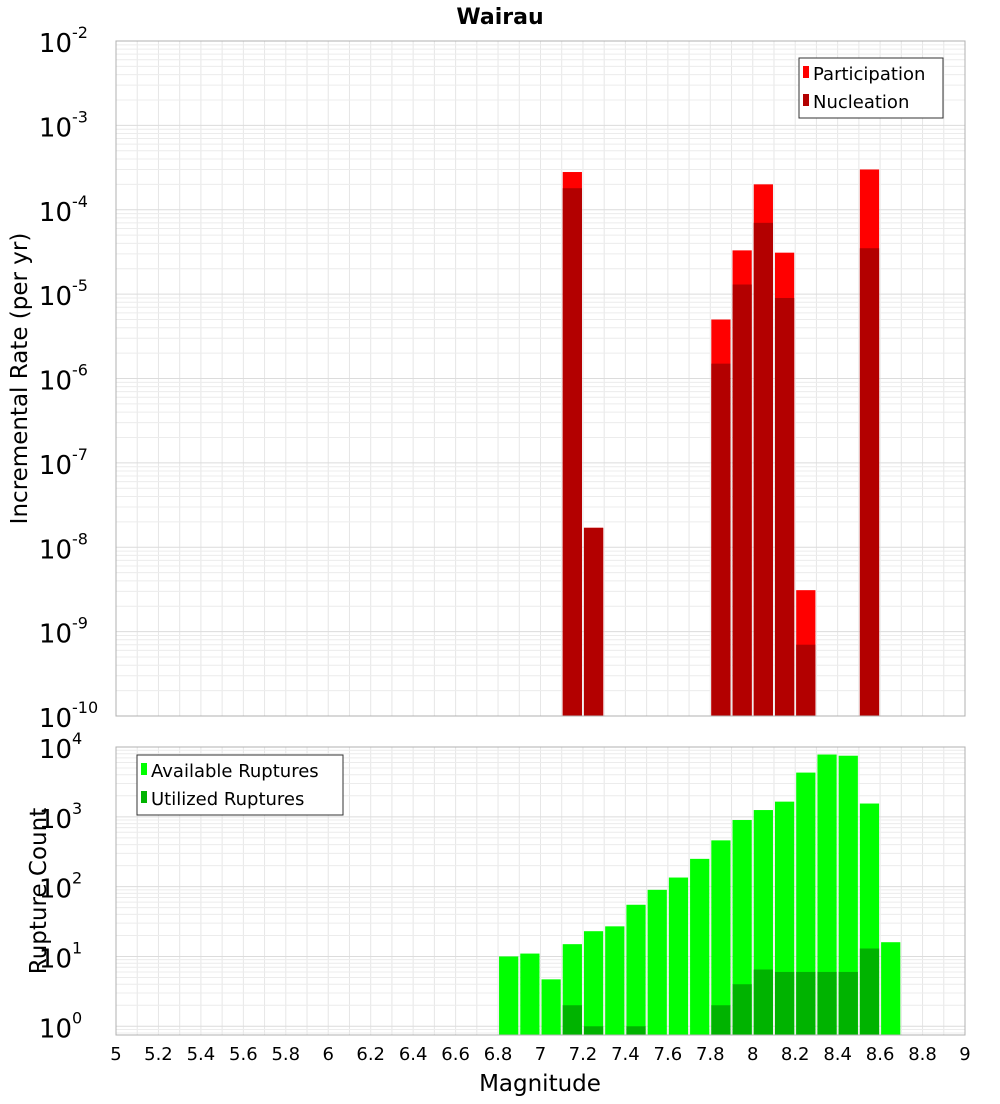  Describe the element at coordinates (80, 32) in the screenshot. I see `y-tick-exponent: -2` at that location.